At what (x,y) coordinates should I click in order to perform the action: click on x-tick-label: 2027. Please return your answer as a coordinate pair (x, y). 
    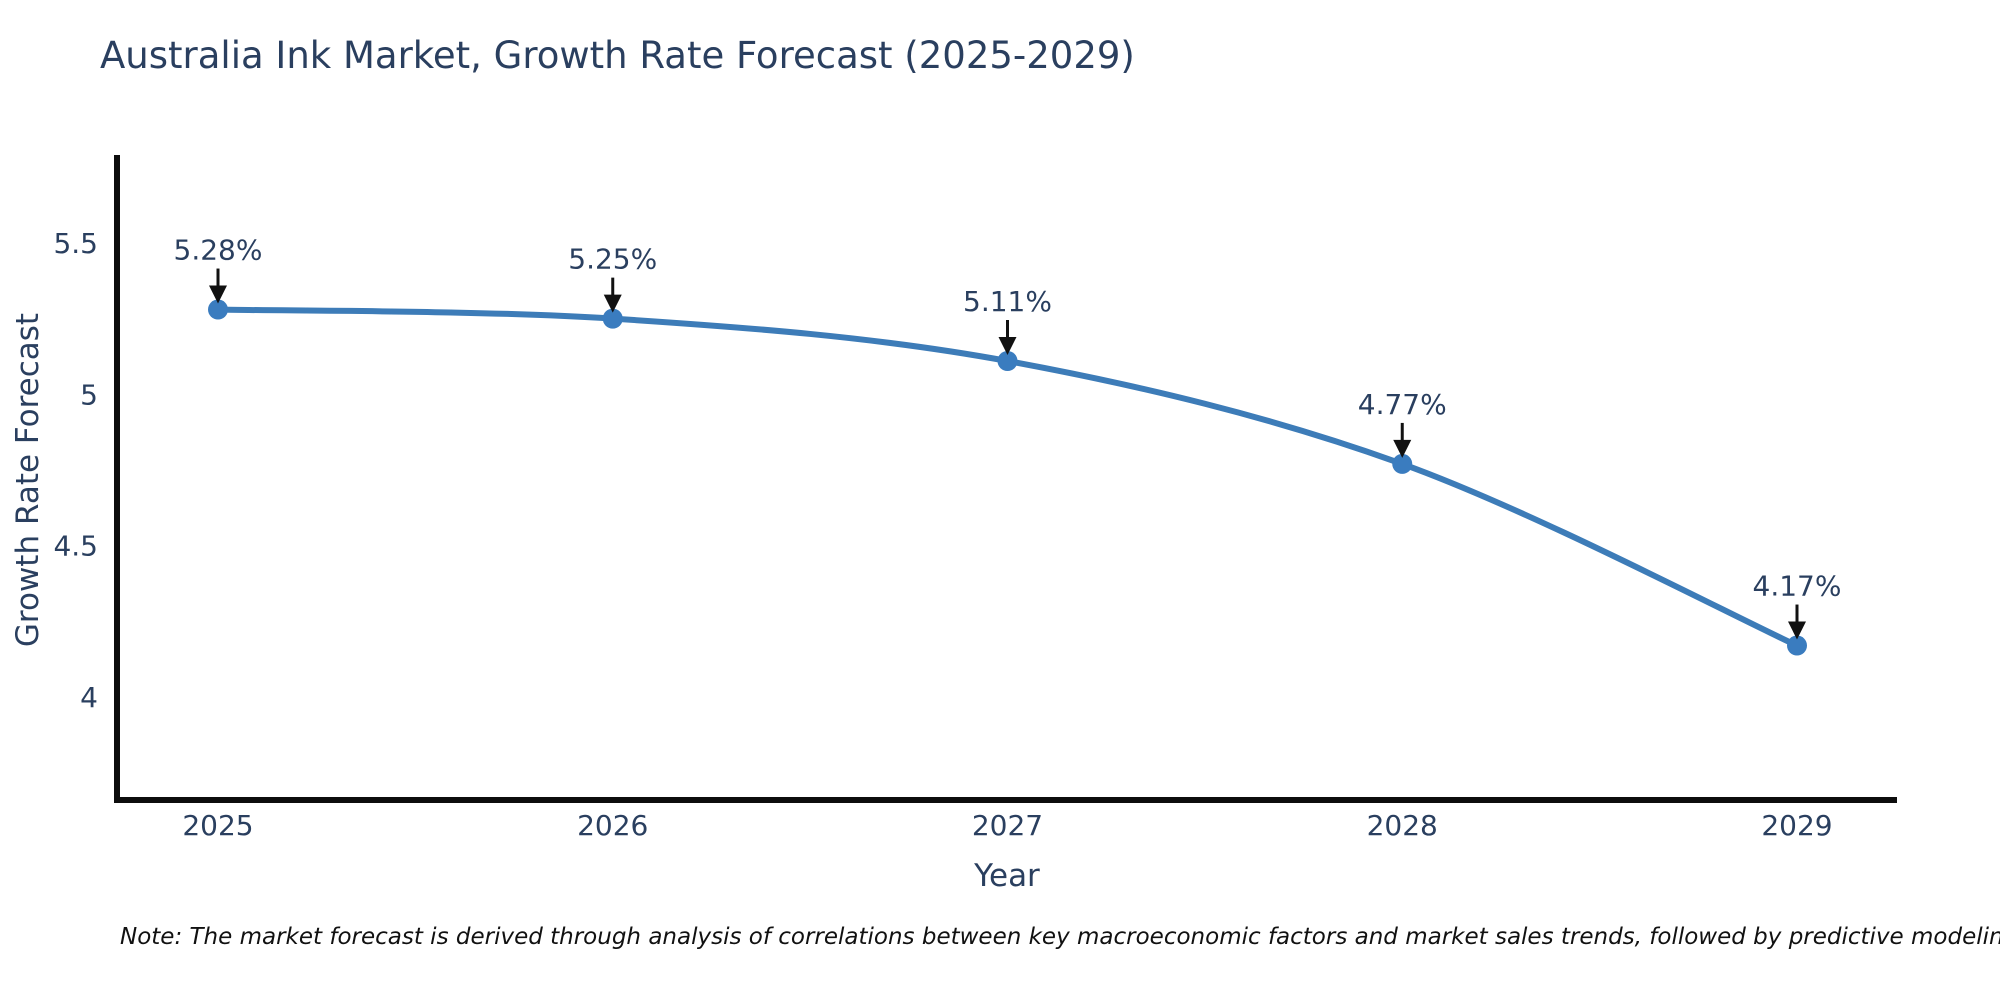
    Looking at the image, I should click on (1007, 825).